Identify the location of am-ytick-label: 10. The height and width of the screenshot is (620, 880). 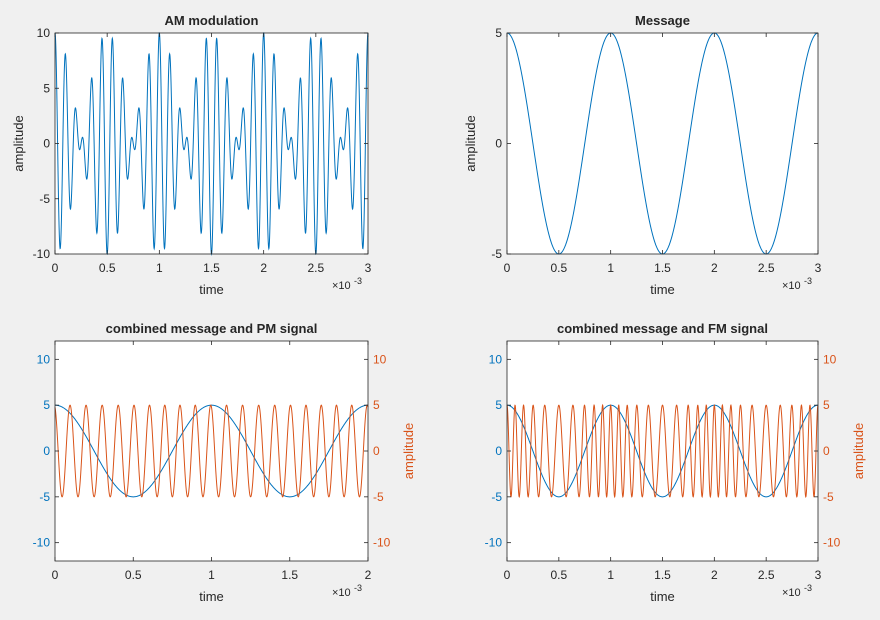
(44, 33).